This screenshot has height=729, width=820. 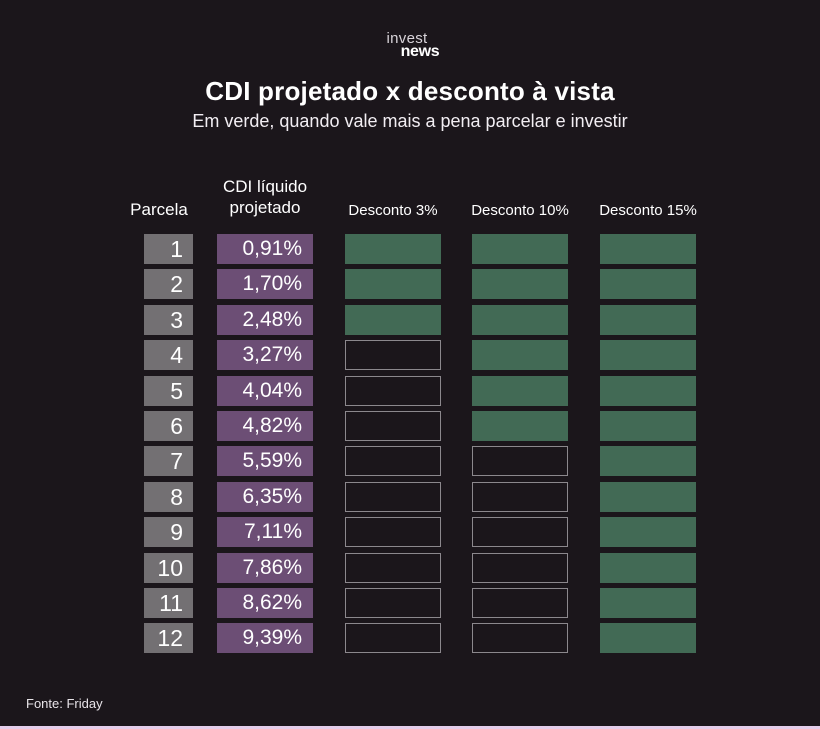 What do you see at coordinates (265, 249) in the screenshot?
I see `cdi-cell: 0,91%` at bounding box center [265, 249].